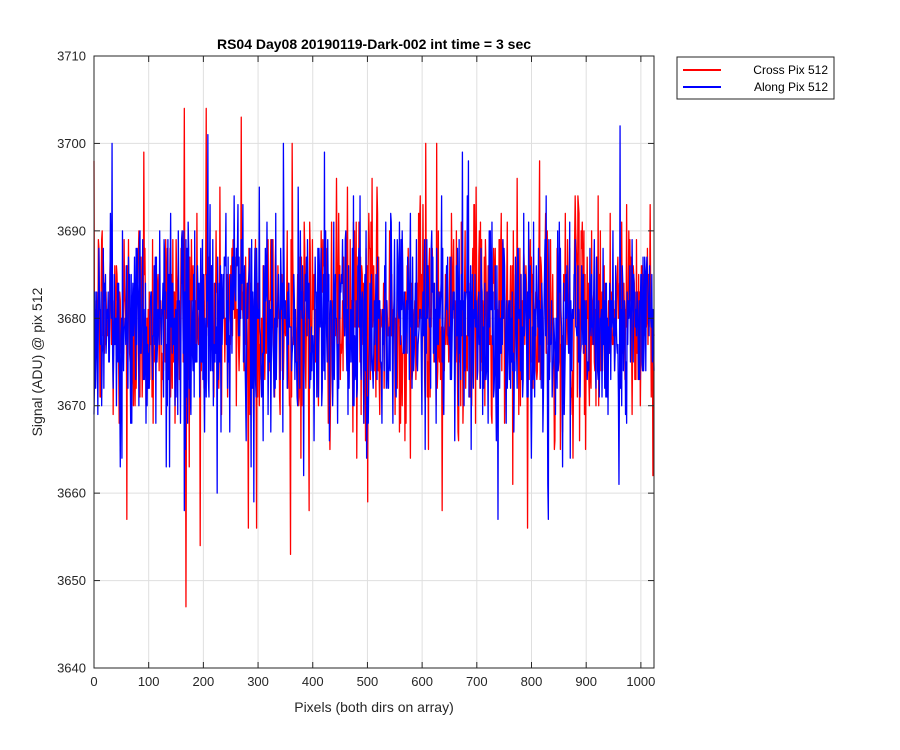 The image size is (900, 750). I want to click on x-tick-label: 800, so click(532, 681).